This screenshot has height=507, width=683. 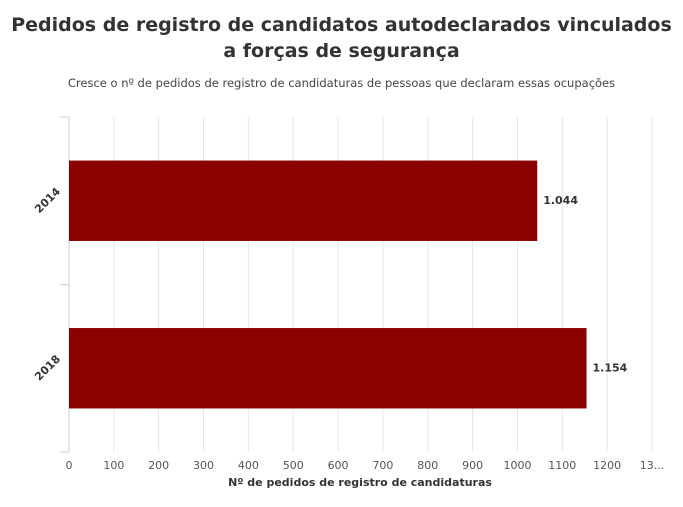 What do you see at coordinates (607, 465) in the screenshot?
I see `x-tick-label: 1200` at bounding box center [607, 465].